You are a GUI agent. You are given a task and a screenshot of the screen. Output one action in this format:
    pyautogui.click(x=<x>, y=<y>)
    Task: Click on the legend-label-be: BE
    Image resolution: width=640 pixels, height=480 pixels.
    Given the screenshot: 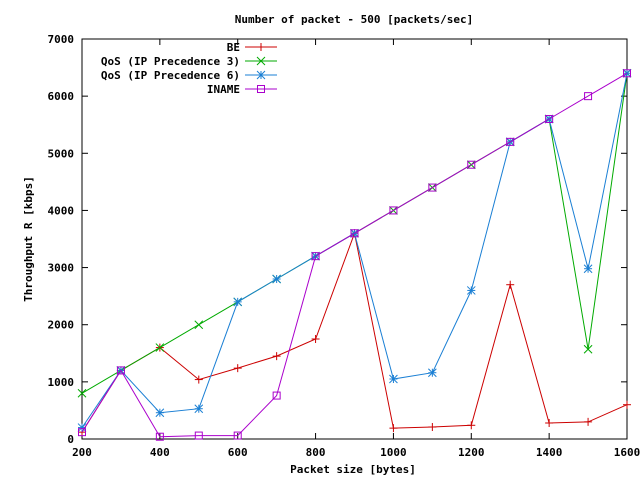 What is the action you would take?
    pyautogui.click(x=233, y=47)
    